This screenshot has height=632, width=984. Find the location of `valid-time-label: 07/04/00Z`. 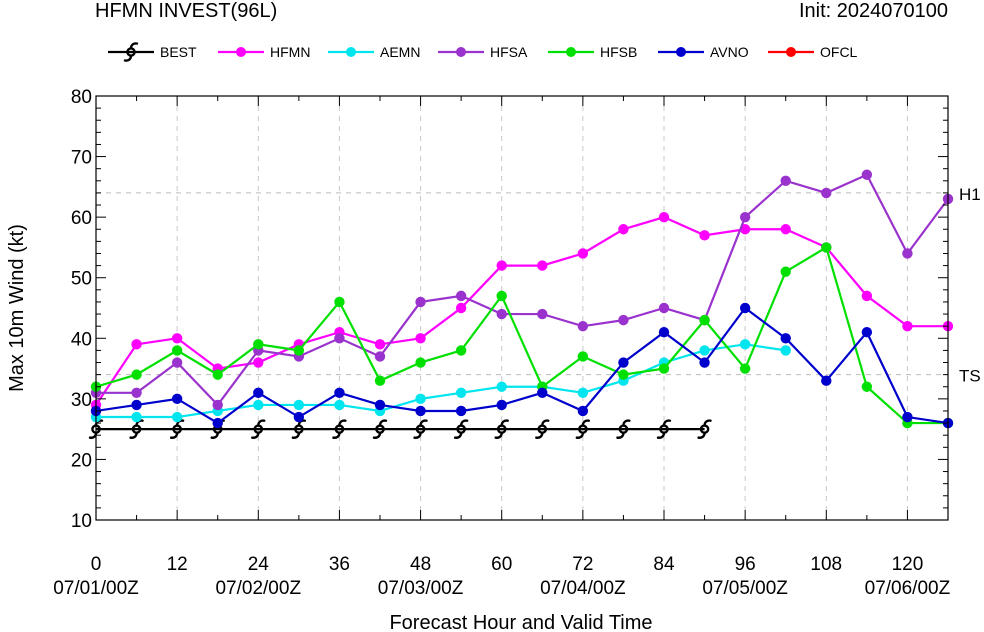

valid-time-label: 07/04/00Z is located at coordinates (583, 588).